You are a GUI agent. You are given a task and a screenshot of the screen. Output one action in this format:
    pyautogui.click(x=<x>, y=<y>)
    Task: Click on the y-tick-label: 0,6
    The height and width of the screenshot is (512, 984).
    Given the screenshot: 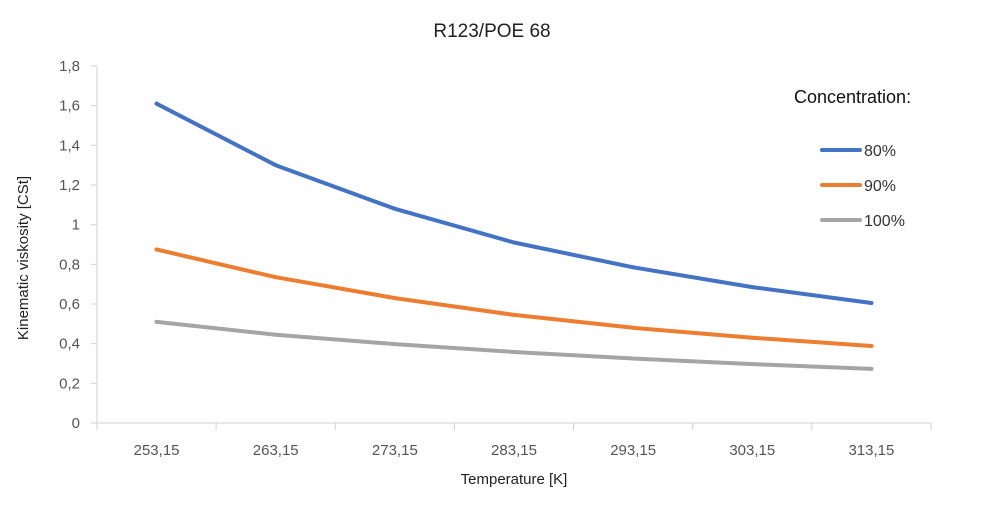 What is the action you would take?
    pyautogui.click(x=69, y=304)
    